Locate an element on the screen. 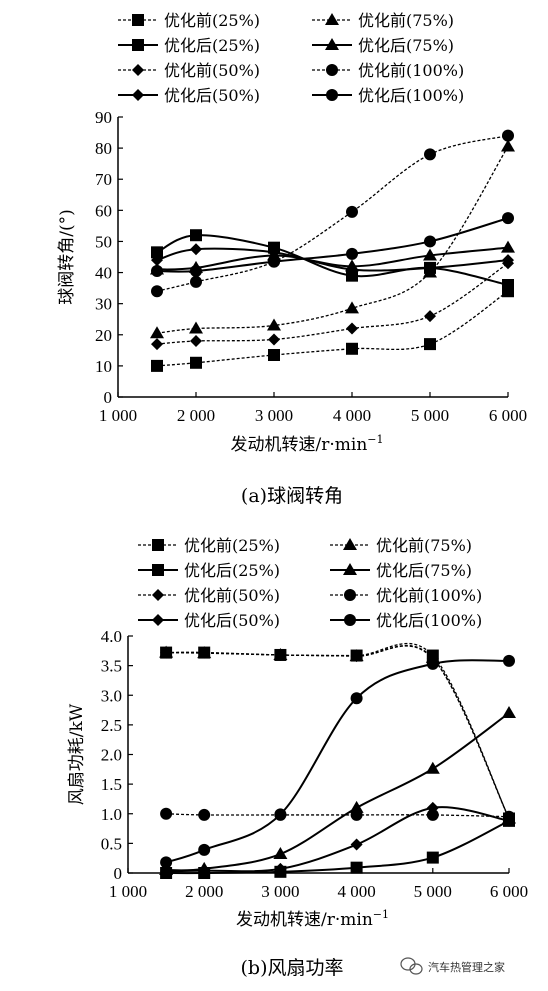 The height and width of the screenshot is (991, 548). y-tick-label: 2.5 is located at coordinates (111, 725).